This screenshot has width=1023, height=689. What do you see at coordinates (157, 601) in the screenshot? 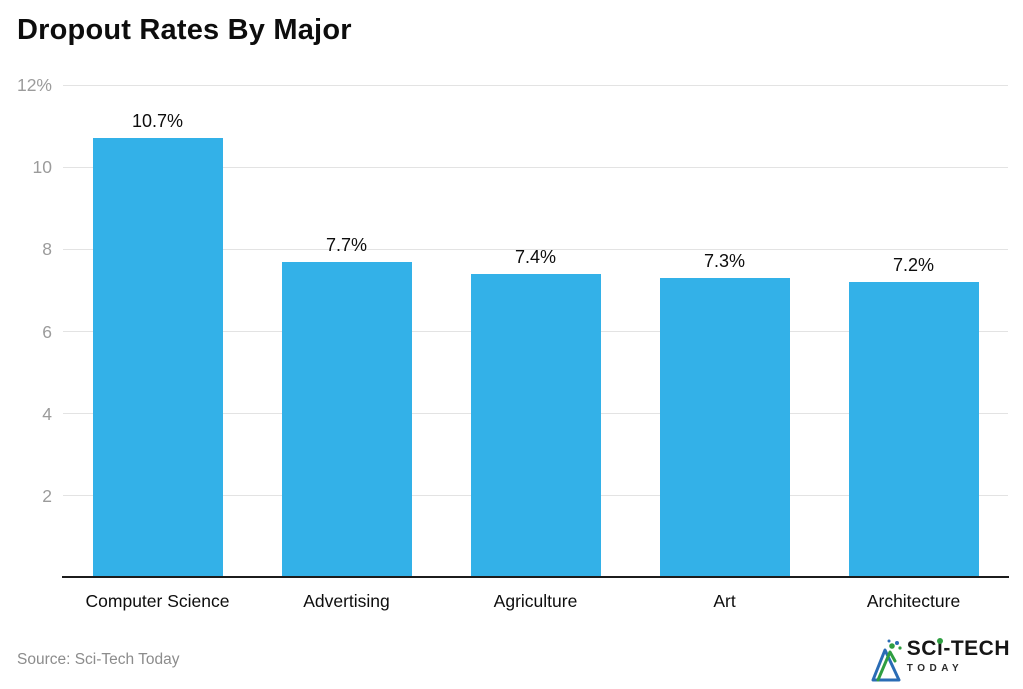
I see `x-axis-category-label: Computer Science` at bounding box center [157, 601].